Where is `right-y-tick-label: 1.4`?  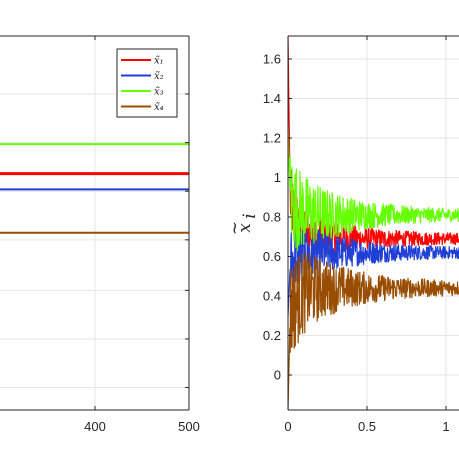 right-y-tick-label: 1.4 is located at coordinates (272, 98).